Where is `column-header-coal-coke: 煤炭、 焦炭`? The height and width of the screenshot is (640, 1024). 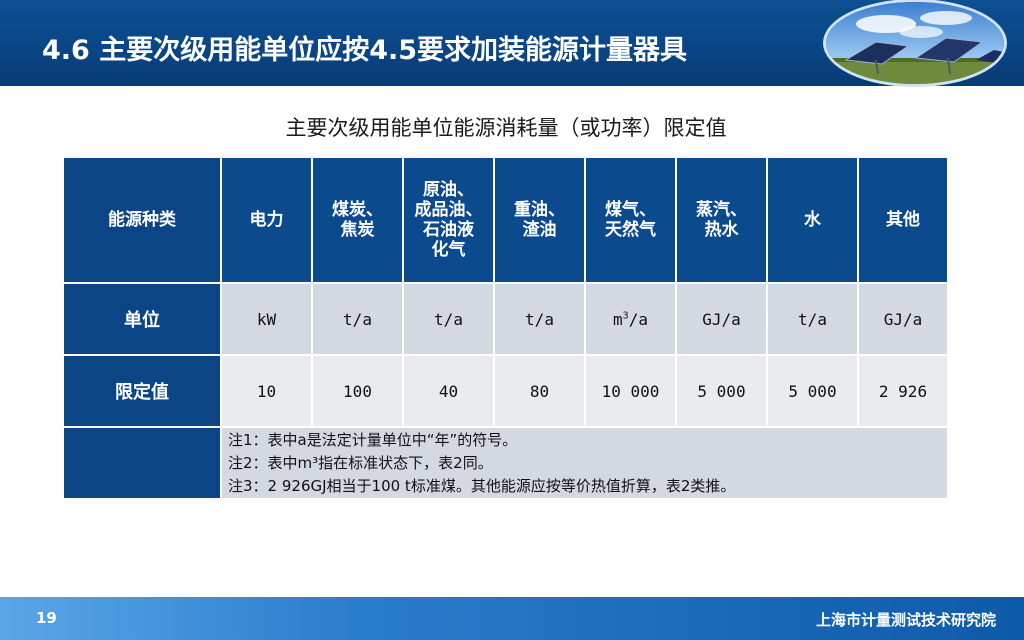
column-header-coal-coke: 煤炭、 焦炭 is located at coordinates (357, 220).